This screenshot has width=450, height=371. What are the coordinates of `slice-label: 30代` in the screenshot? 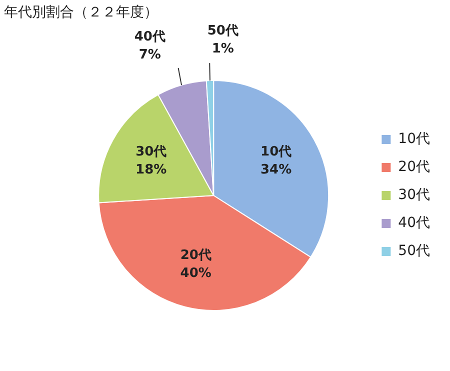 It's located at (151, 152).